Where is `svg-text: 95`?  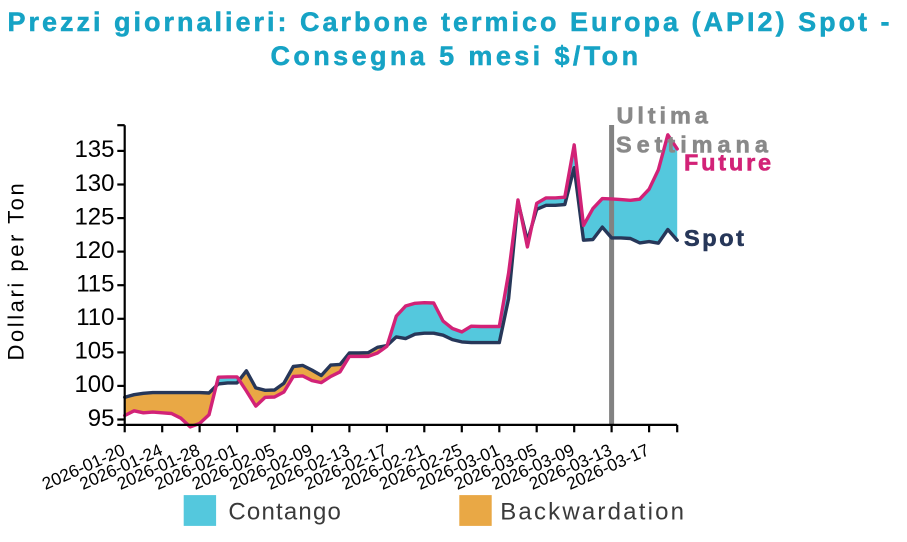
svg-text: 95 is located at coordinates (101, 418).